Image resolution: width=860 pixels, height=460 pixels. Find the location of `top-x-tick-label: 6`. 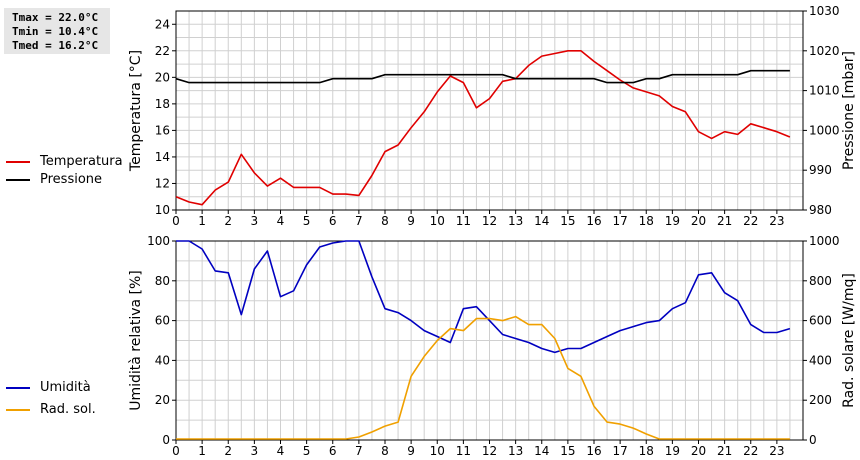

top-x-tick-label: 6 is located at coordinates (333, 221).